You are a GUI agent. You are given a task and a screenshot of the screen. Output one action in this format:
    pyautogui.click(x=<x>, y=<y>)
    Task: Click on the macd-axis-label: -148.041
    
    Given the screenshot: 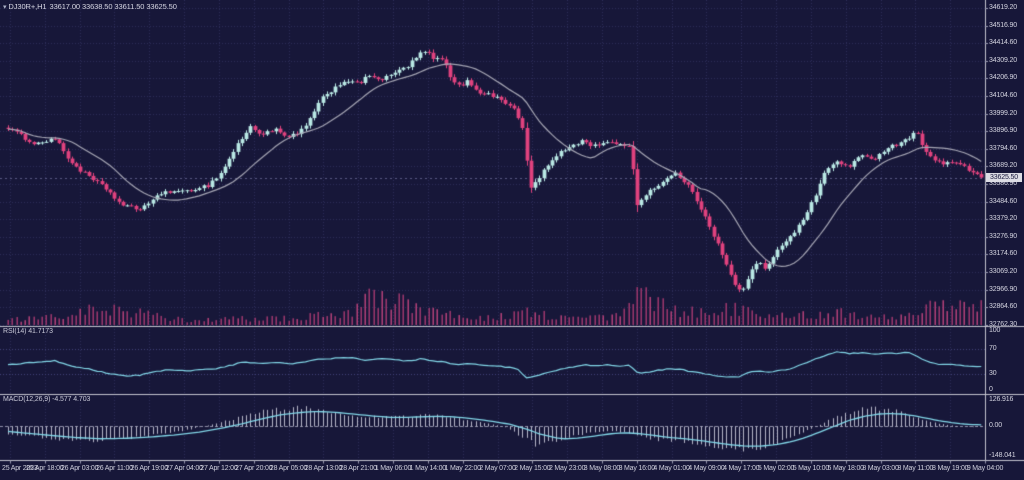 What is the action you would take?
    pyautogui.click(x=1002, y=455)
    